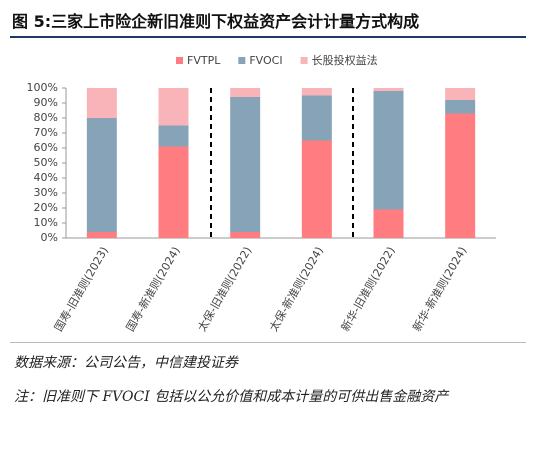 The image size is (534, 450). I want to click on x-tick-label: 太保-旧准则(2022), so click(224, 289).